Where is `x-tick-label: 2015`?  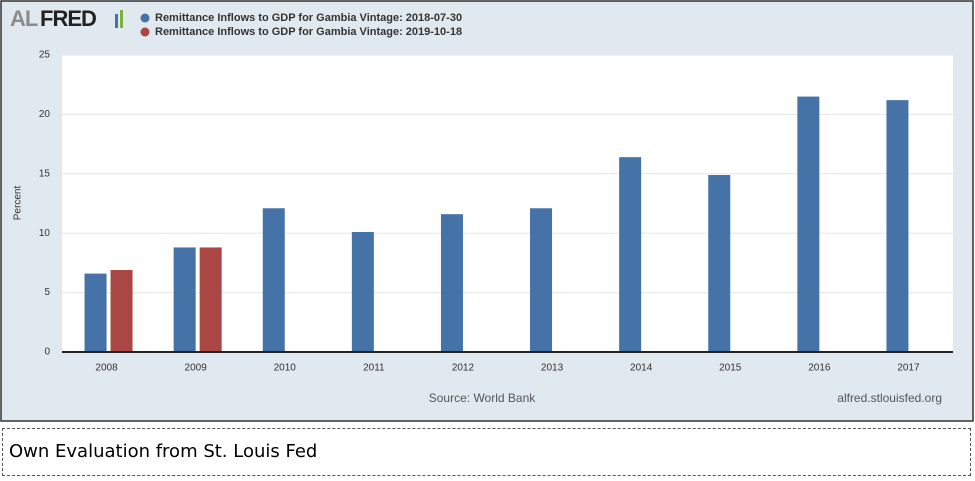
x-tick-label: 2015 is located at coordinates (730, 368).